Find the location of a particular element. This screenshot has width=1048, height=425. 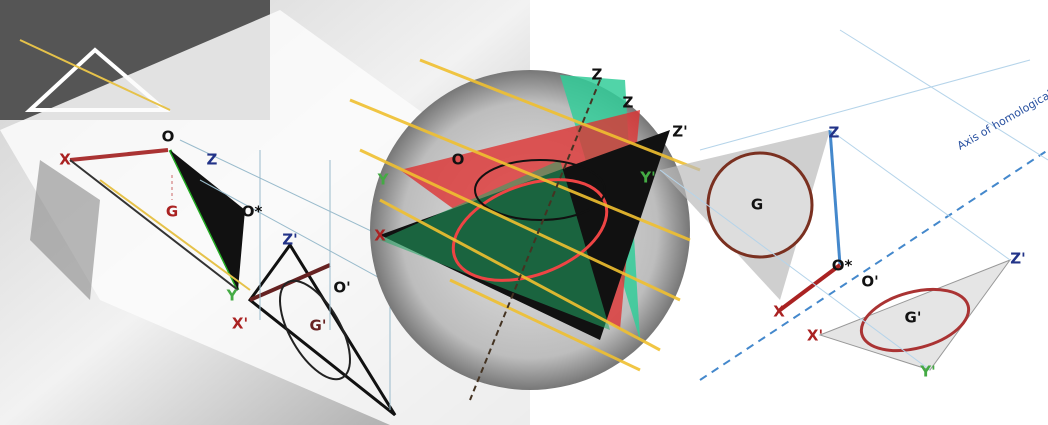

axis-label: Axis of homological affinity is located at coordinates (1001, 110).